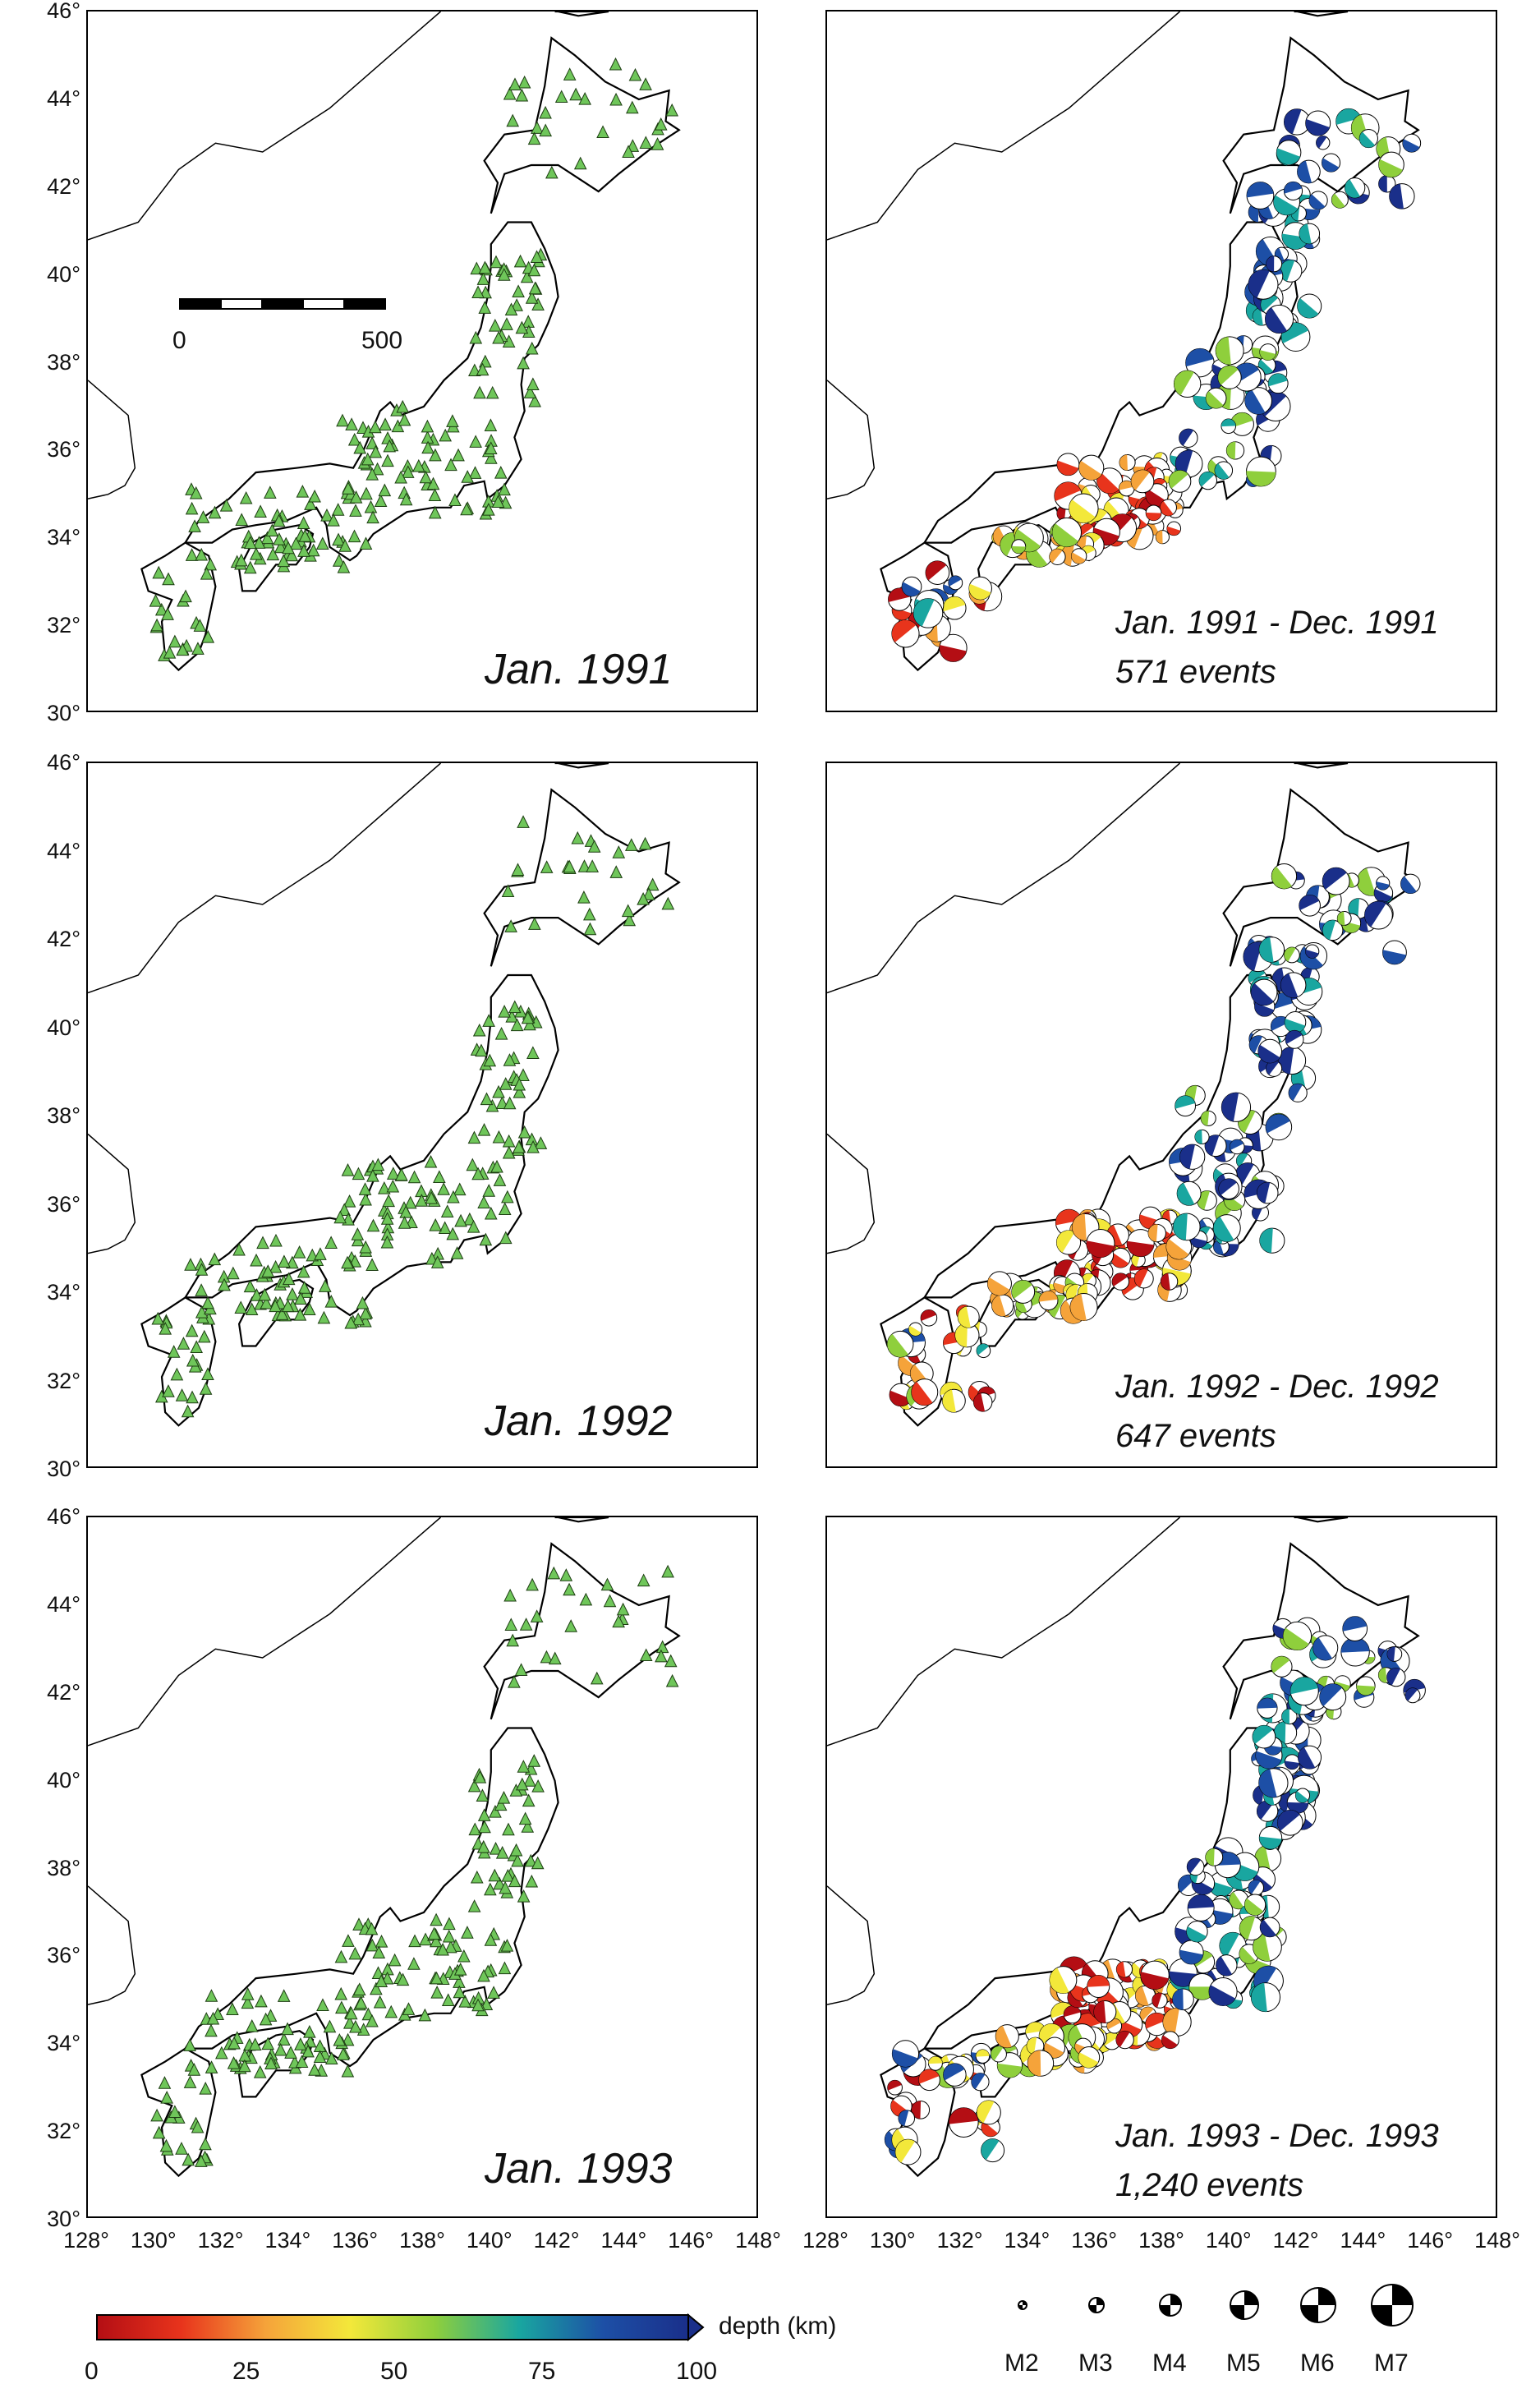 The height and width of the screenshot is (2407, 1540). Describe the element at coordinates (697, 2371) in the screenshot. I see `depth-tick-label: 100` at that location.